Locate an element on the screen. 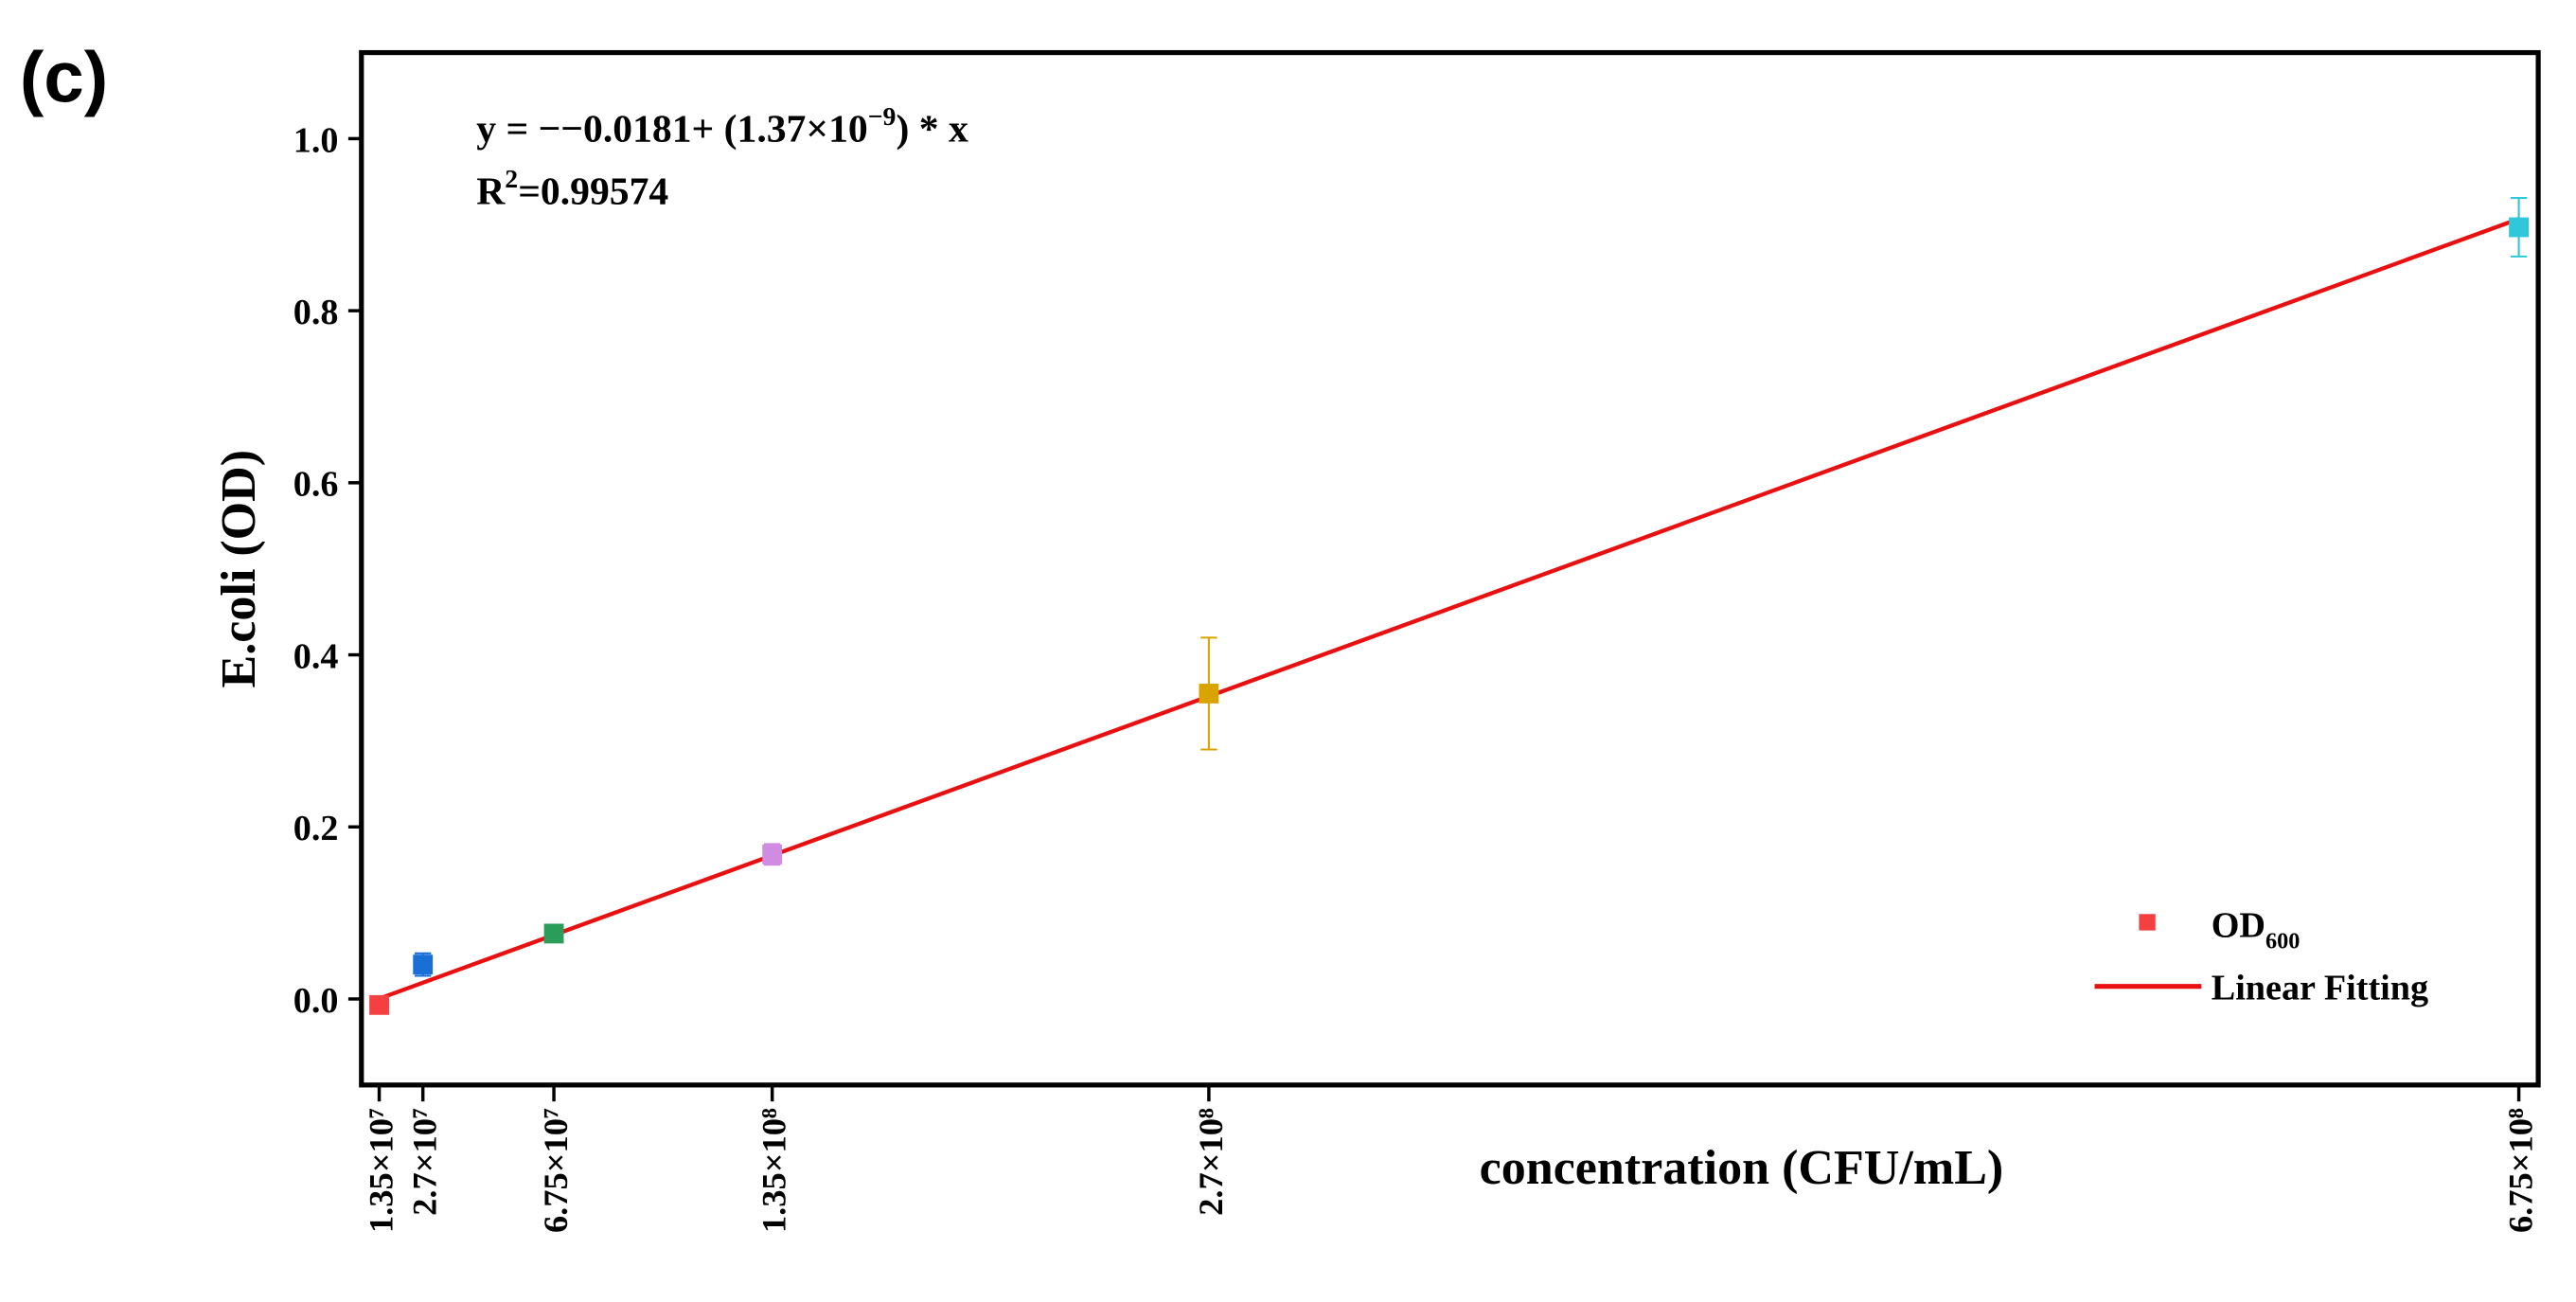  y-tick-label: 0.4 is located at coordinates (316, 656).